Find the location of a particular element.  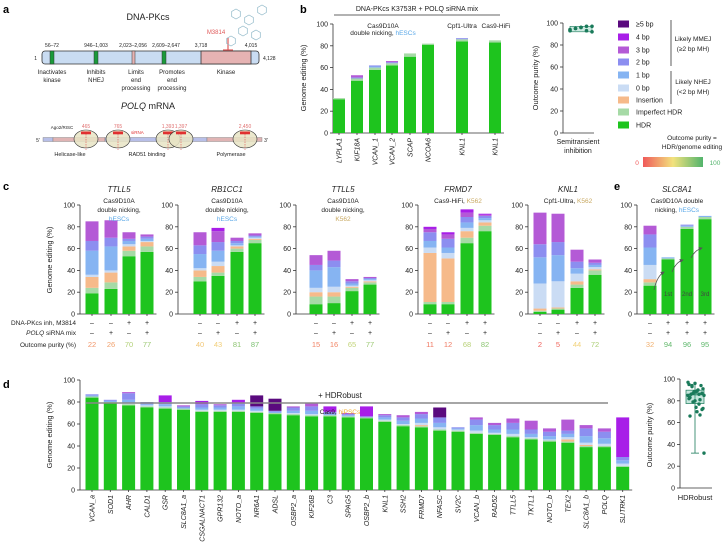

three-prime-label: 3' is located at coordinates (266, 141).